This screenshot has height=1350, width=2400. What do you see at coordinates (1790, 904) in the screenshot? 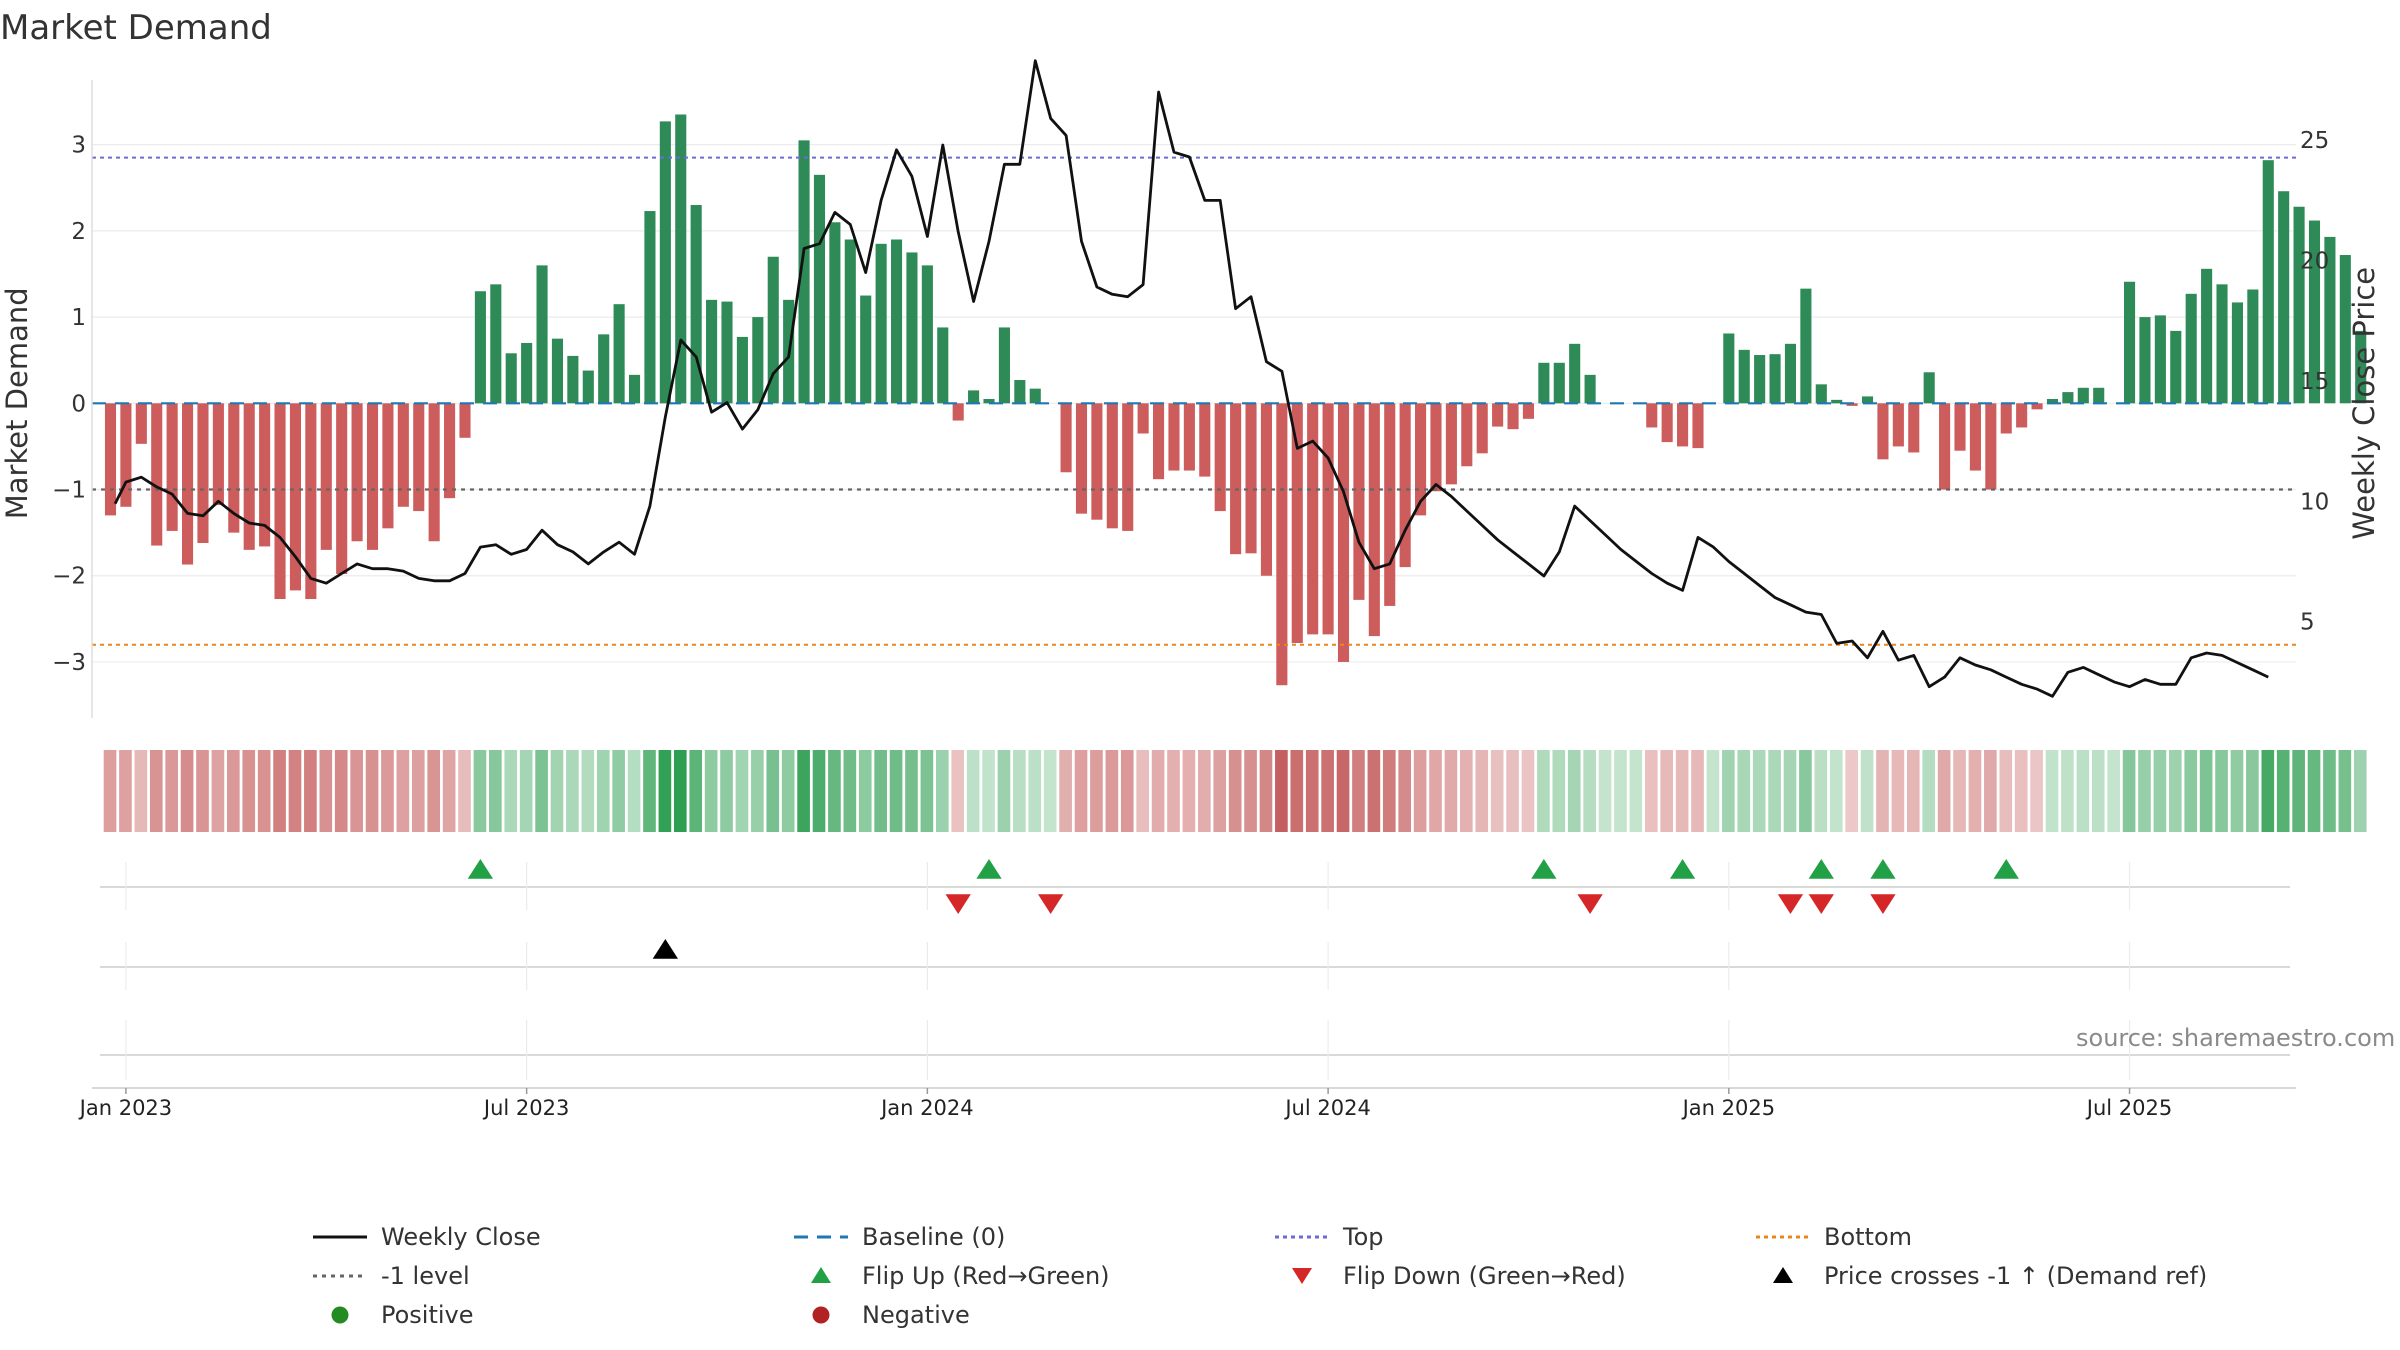
I see `flip-down-marker` at bounding box center [1790, 904].